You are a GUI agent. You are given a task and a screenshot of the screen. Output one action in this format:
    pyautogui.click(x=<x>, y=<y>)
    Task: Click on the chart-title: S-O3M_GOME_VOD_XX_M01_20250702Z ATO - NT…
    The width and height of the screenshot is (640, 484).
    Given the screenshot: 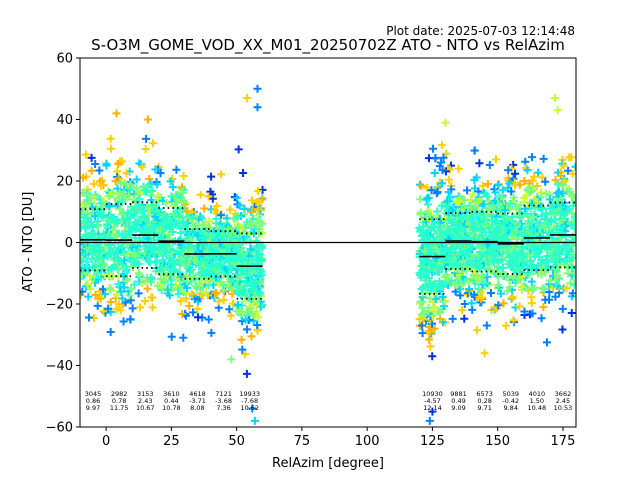 What is the action you would take?
    pyautogui.click(x=328, y=45)
    